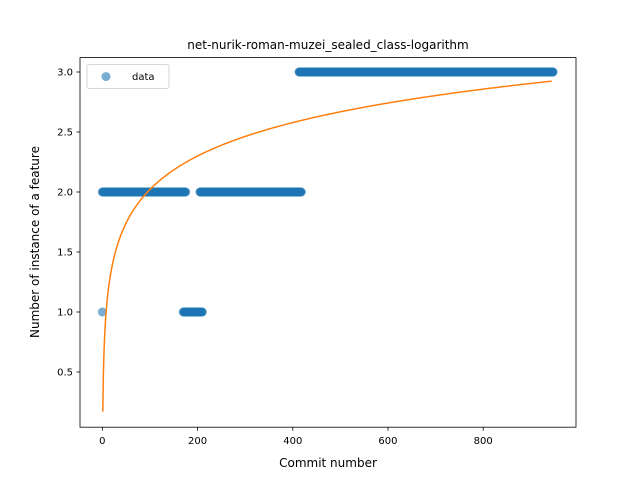 This screenshot has width=640, height=480. I want to click on x-tick-label: 200, so click(197, 441).